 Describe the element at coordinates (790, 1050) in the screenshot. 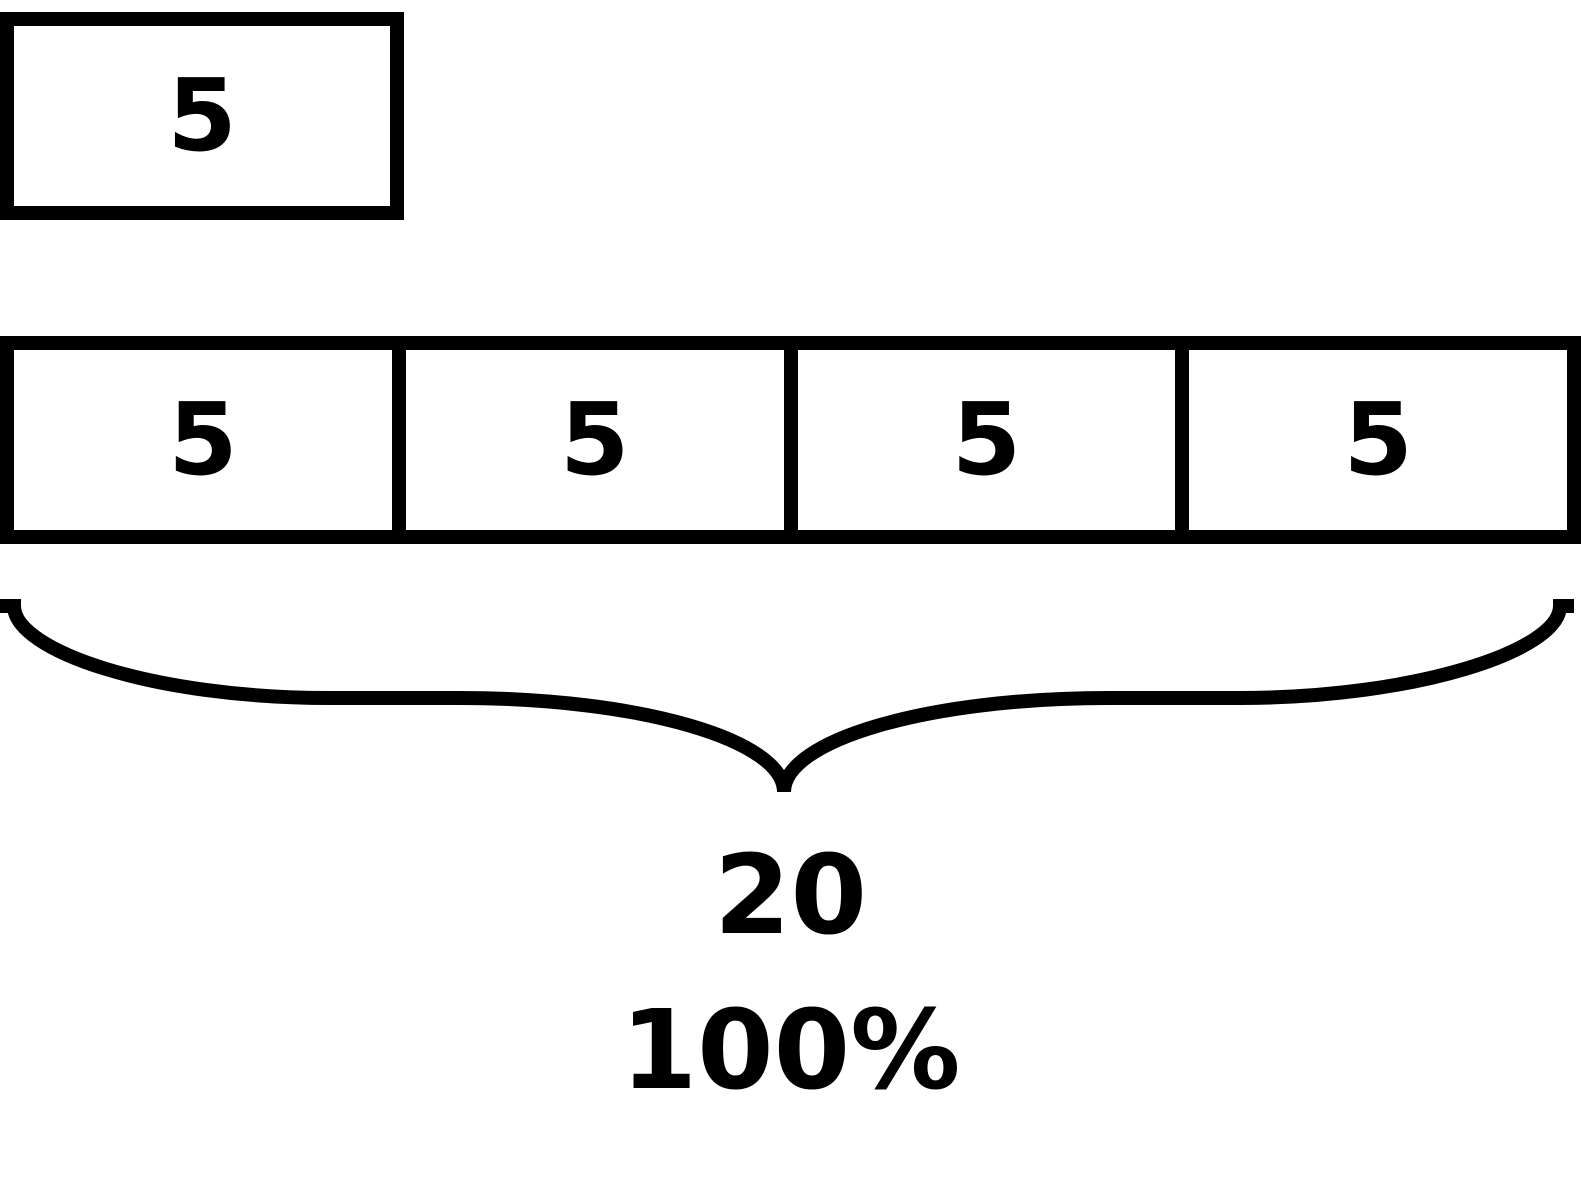

I see `total-percent: 100%` at that location.